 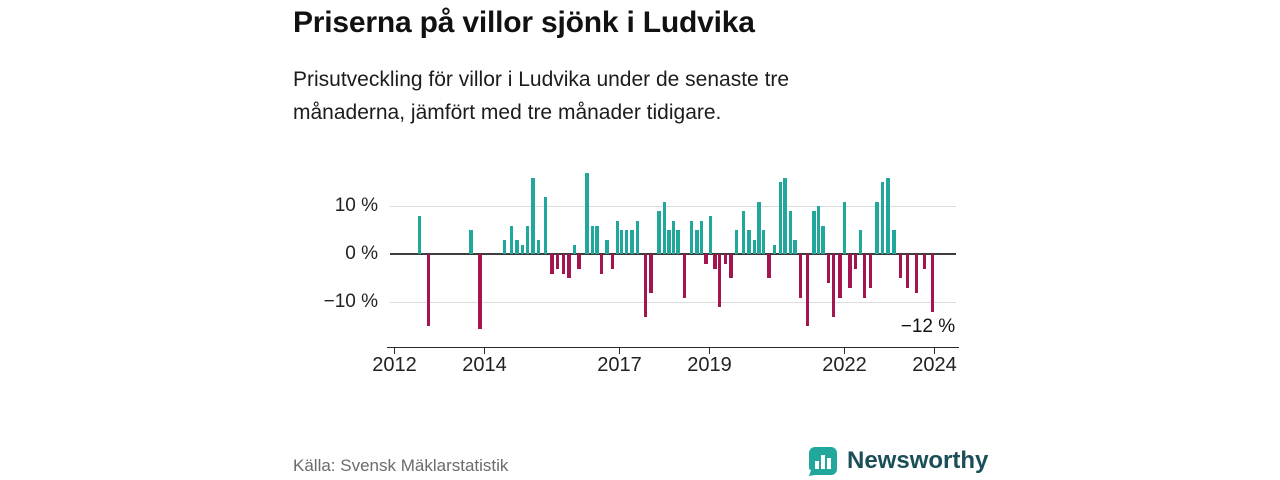 I want to click on page-title: Priserna på villor sjönk i Ludvika, so click(x=524, y=22).